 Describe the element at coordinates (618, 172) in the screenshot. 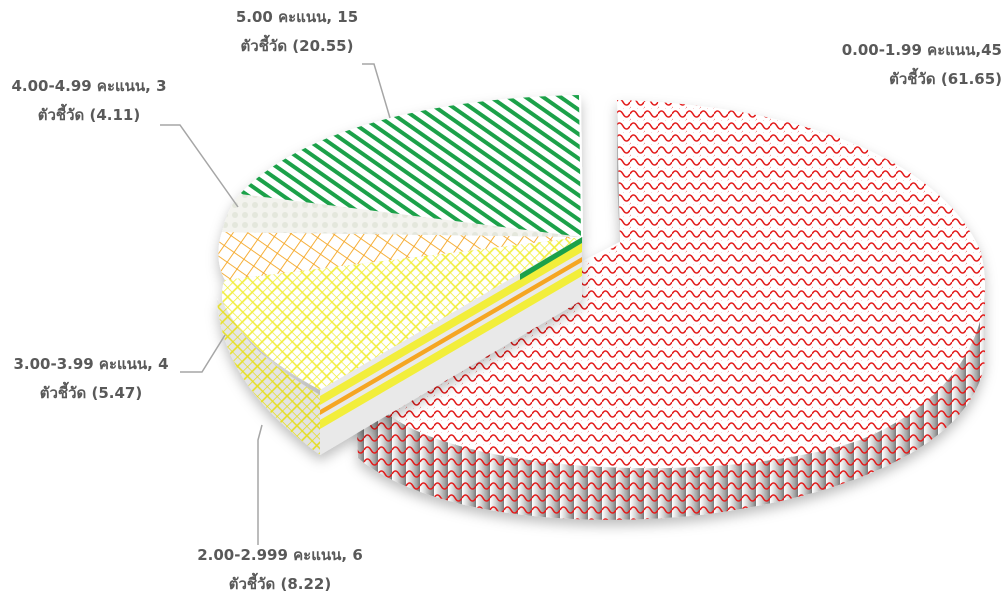

I see `slice-inner-wall` at that location.